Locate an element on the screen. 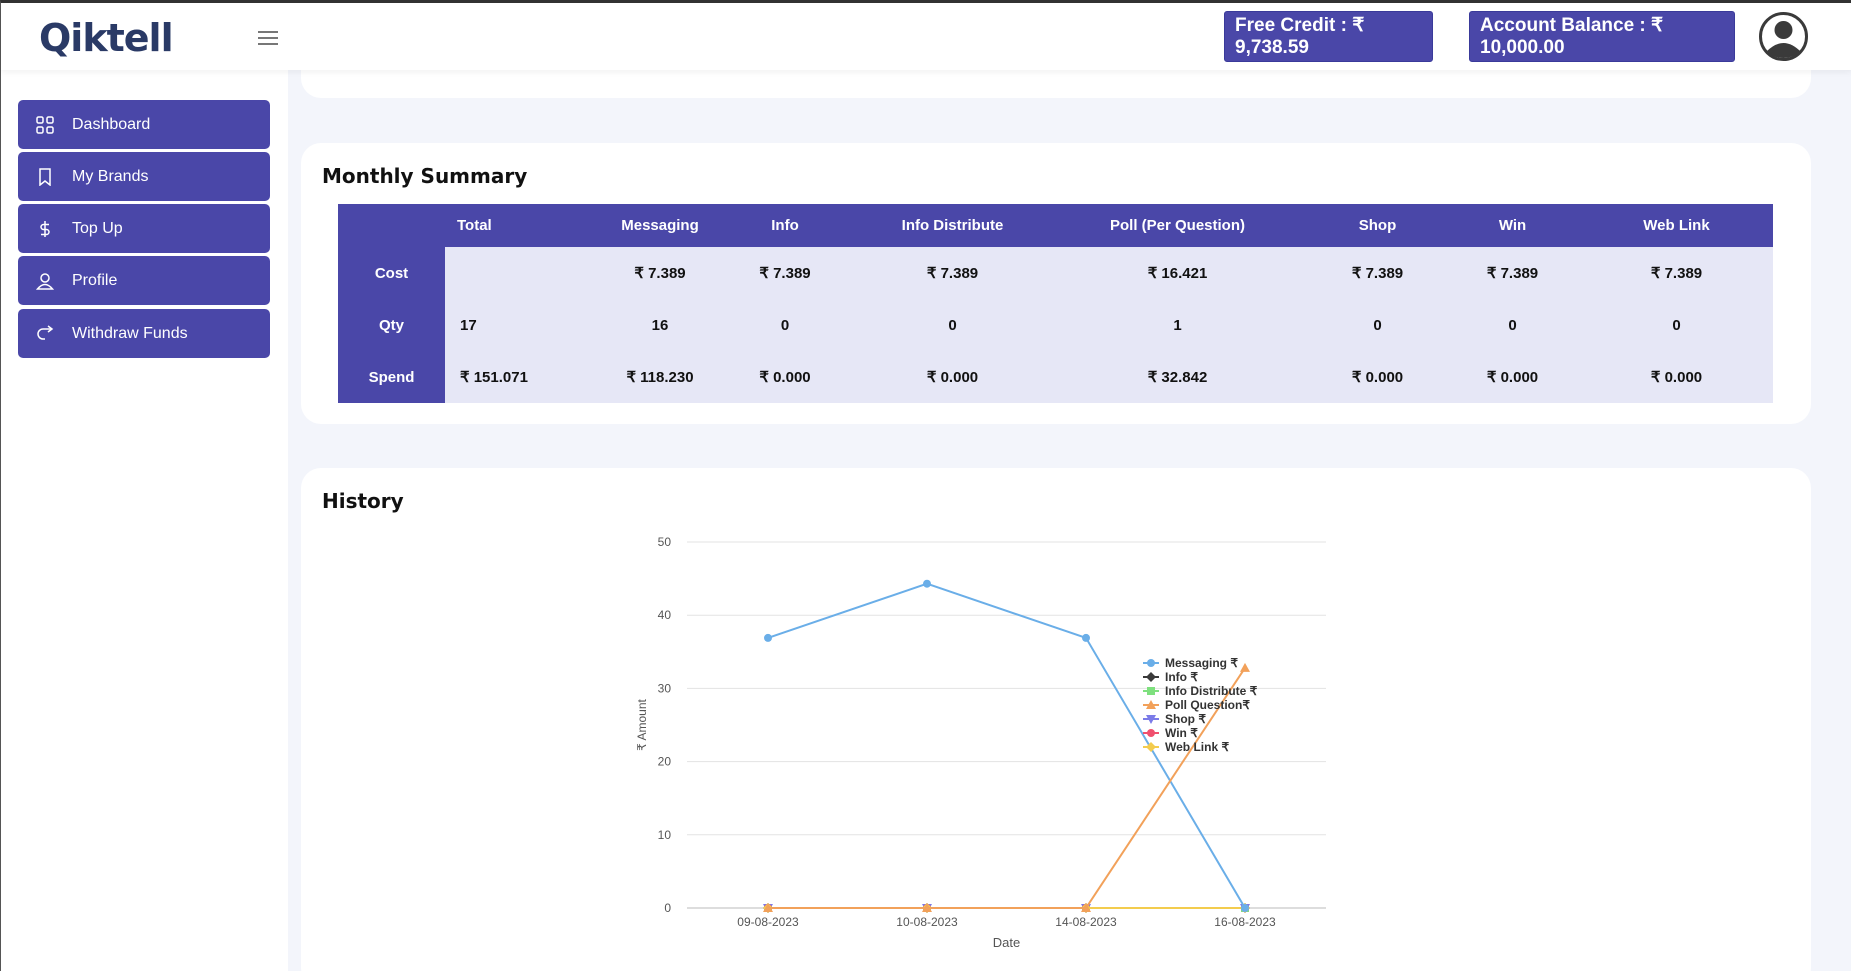  redo-icon is located at coordinates (45, 333).